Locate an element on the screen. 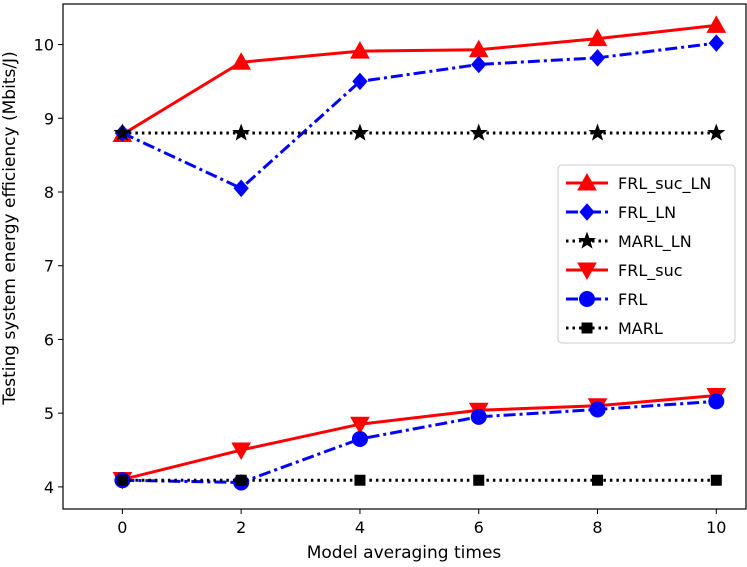  series-frl is located at coordinates (419, 442).